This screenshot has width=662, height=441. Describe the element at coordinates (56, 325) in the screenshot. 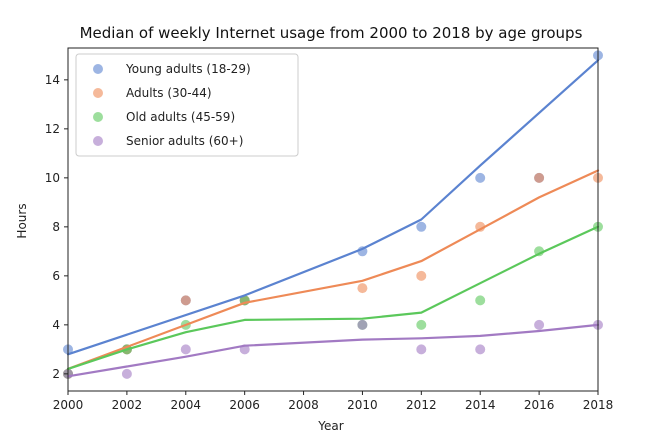

I see `y-tick-label: 4` at that location.